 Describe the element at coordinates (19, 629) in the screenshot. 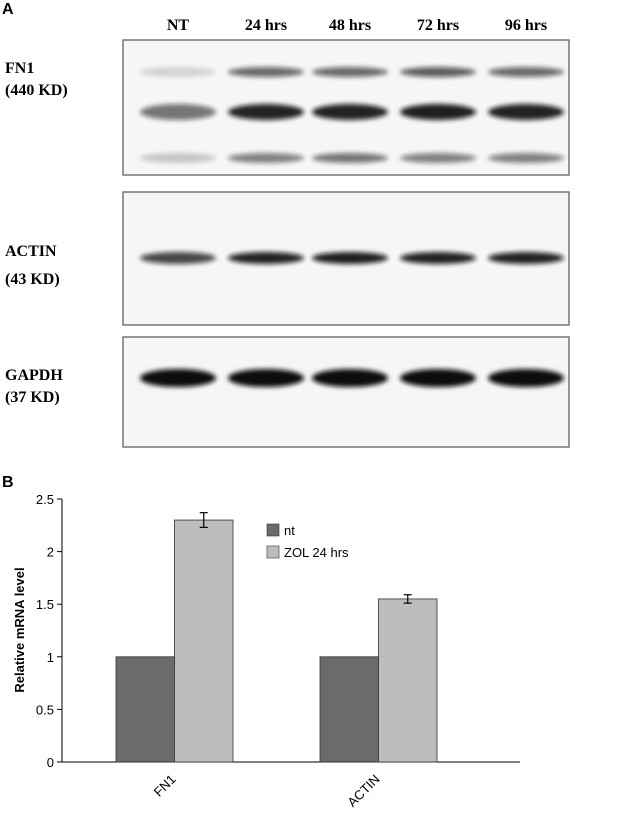

I see `y-axis-label: Relative mRNA level` at that location.